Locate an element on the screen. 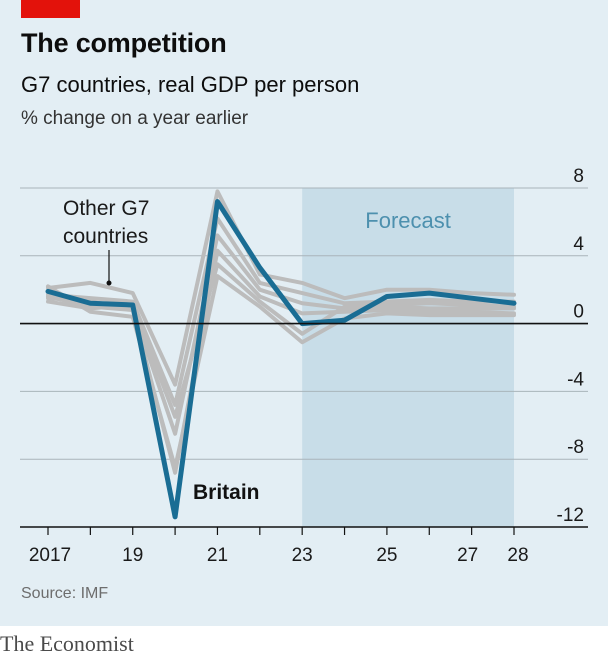  y-tick-label: -12 is located at coordinates (570, 515).